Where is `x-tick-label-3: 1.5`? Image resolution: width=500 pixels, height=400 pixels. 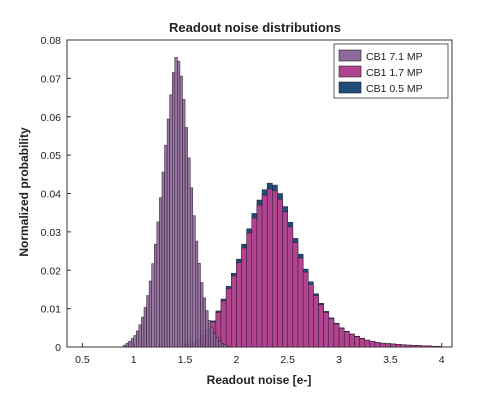
x-tick-label-3: 1.5 is located at coordinates (185, 360).